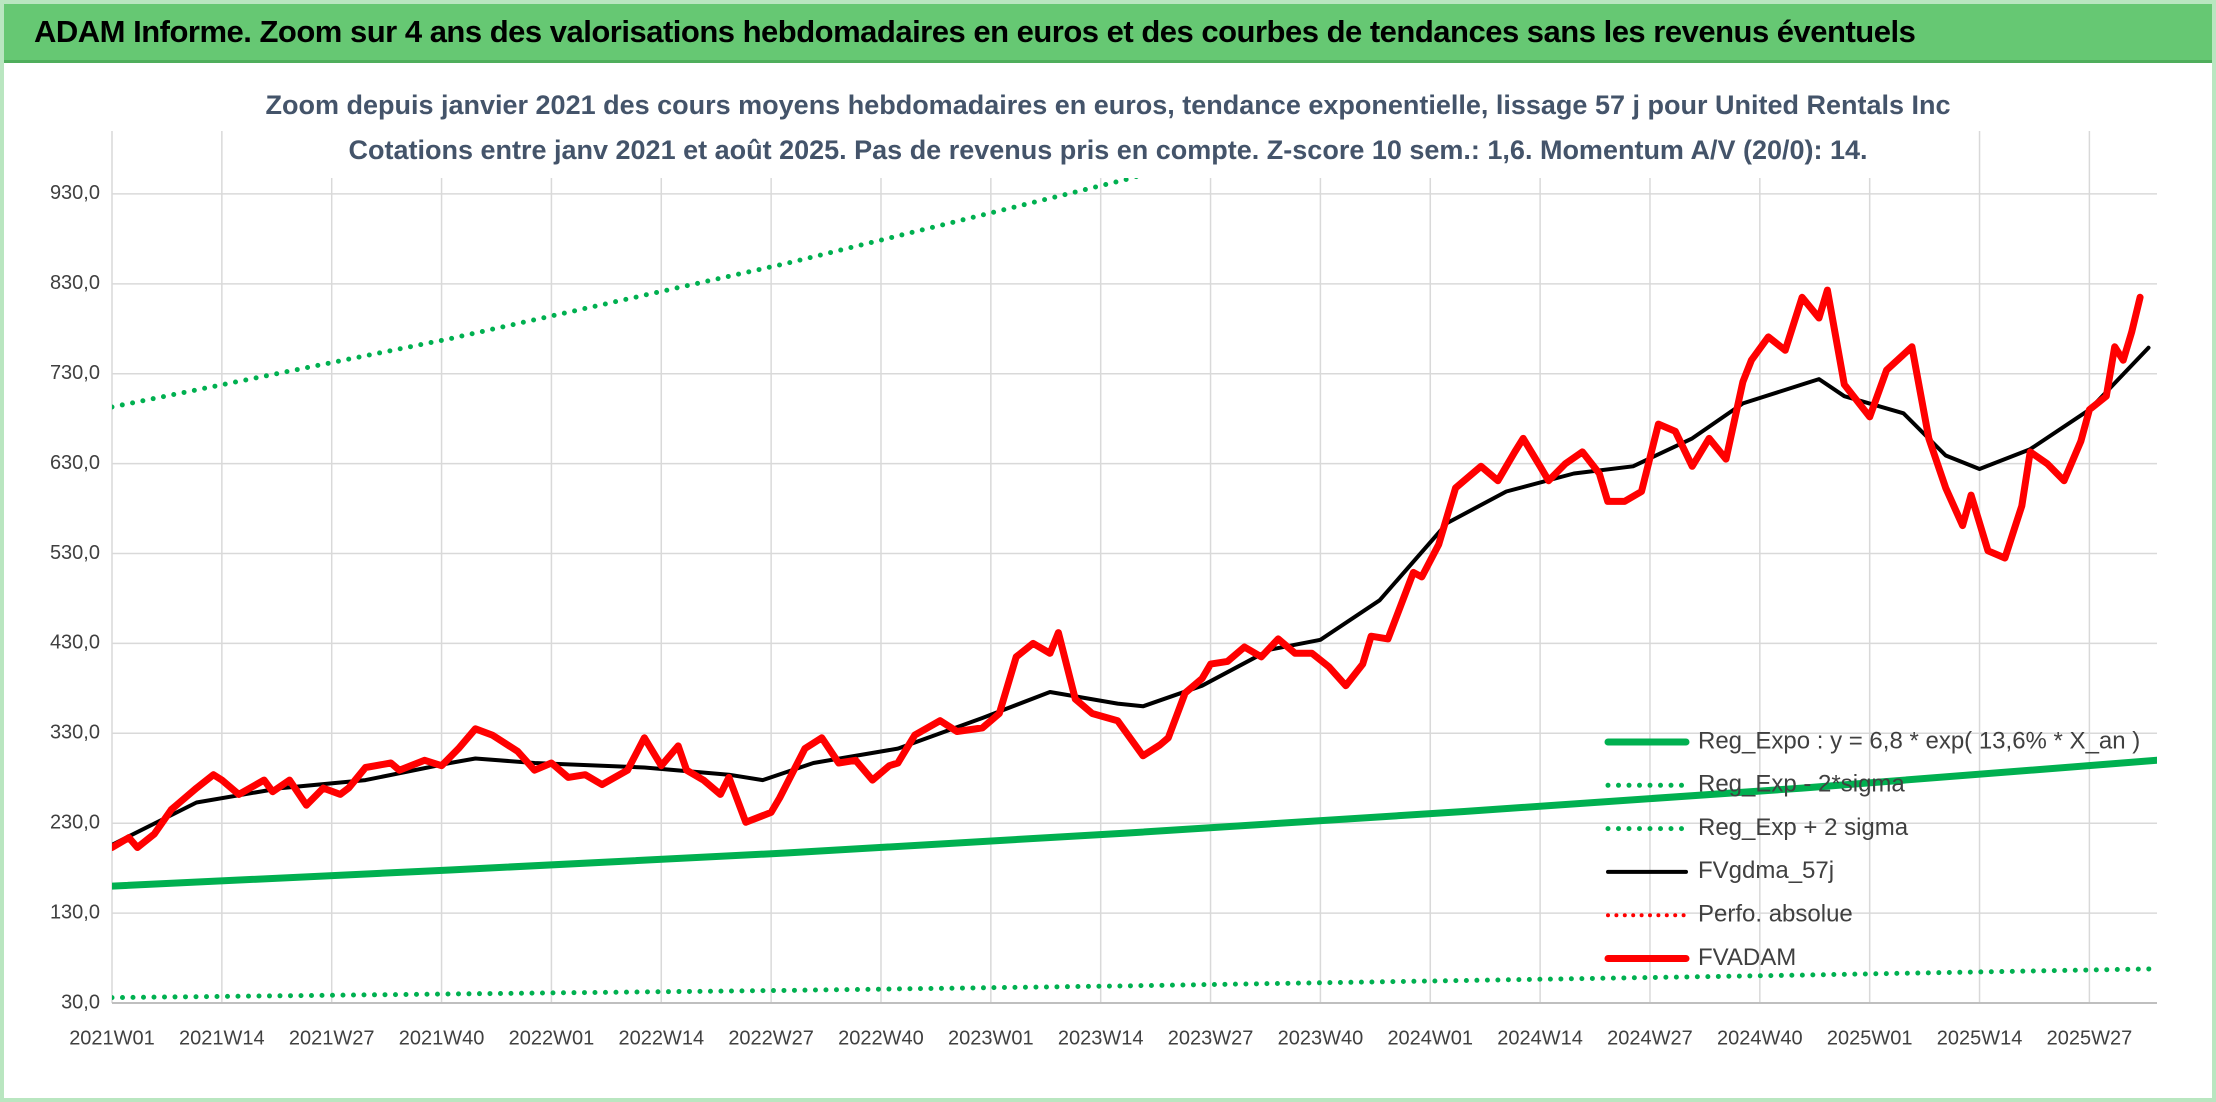  I want to click on x-tick-label: 2022W14, so click(661, 1038).